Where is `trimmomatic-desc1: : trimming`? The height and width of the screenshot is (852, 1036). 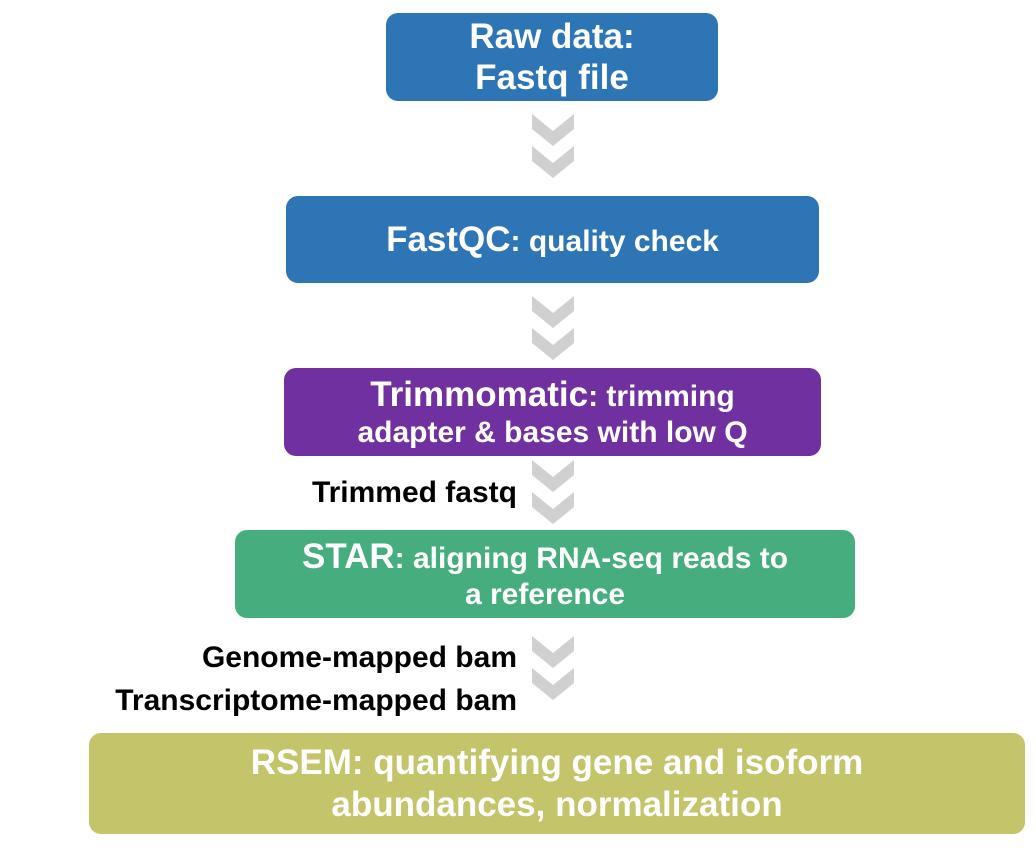 trimmomatic-desc1: : trimming is located at coordinates (661, 396).